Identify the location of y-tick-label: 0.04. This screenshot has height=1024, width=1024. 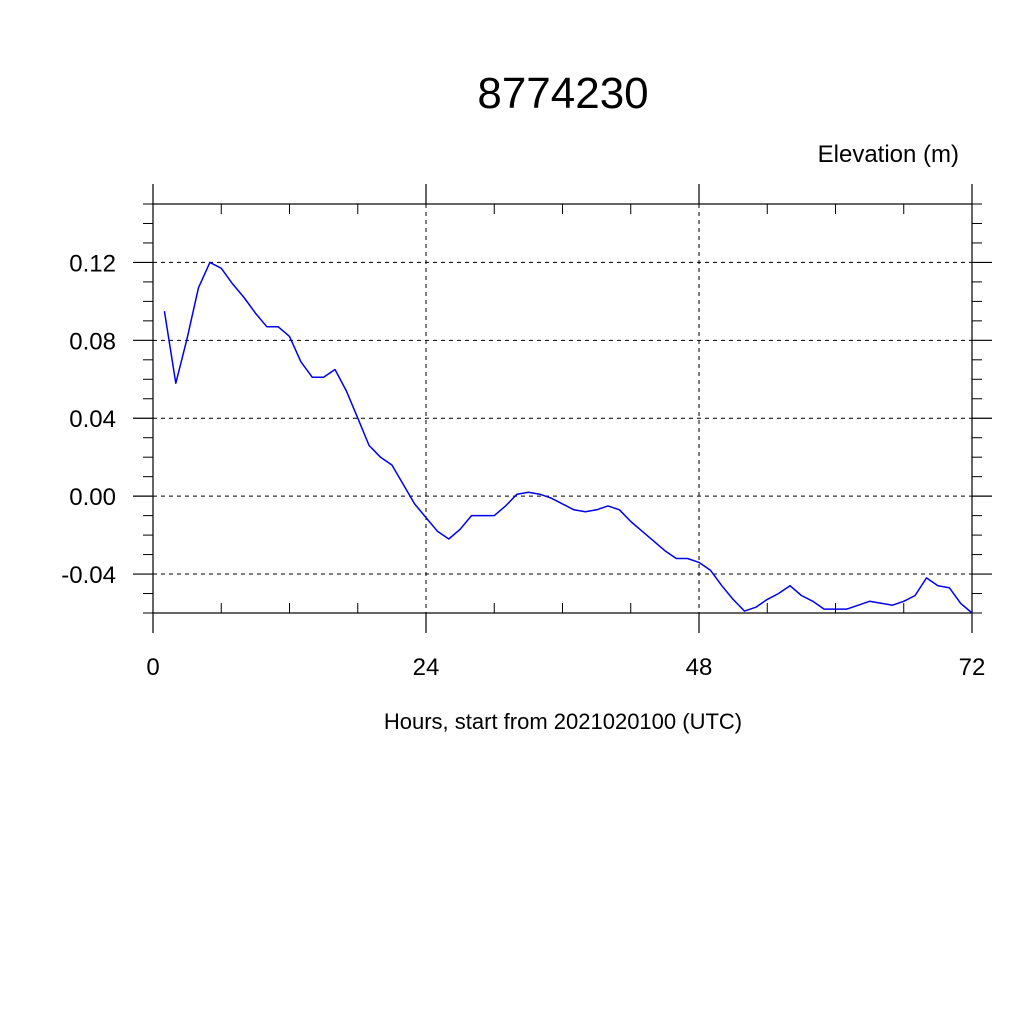
(92, 419).